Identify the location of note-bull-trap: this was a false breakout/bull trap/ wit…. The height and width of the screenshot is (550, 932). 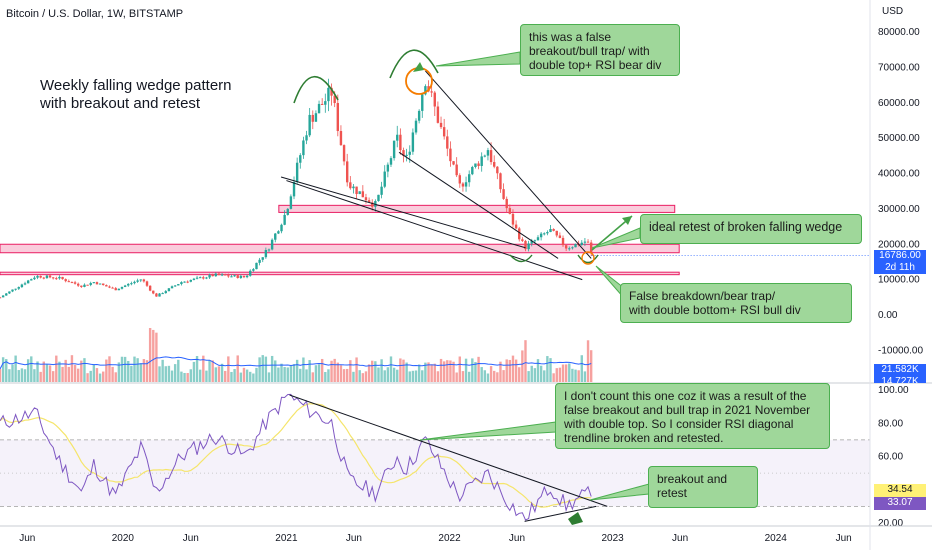
(600, 50).